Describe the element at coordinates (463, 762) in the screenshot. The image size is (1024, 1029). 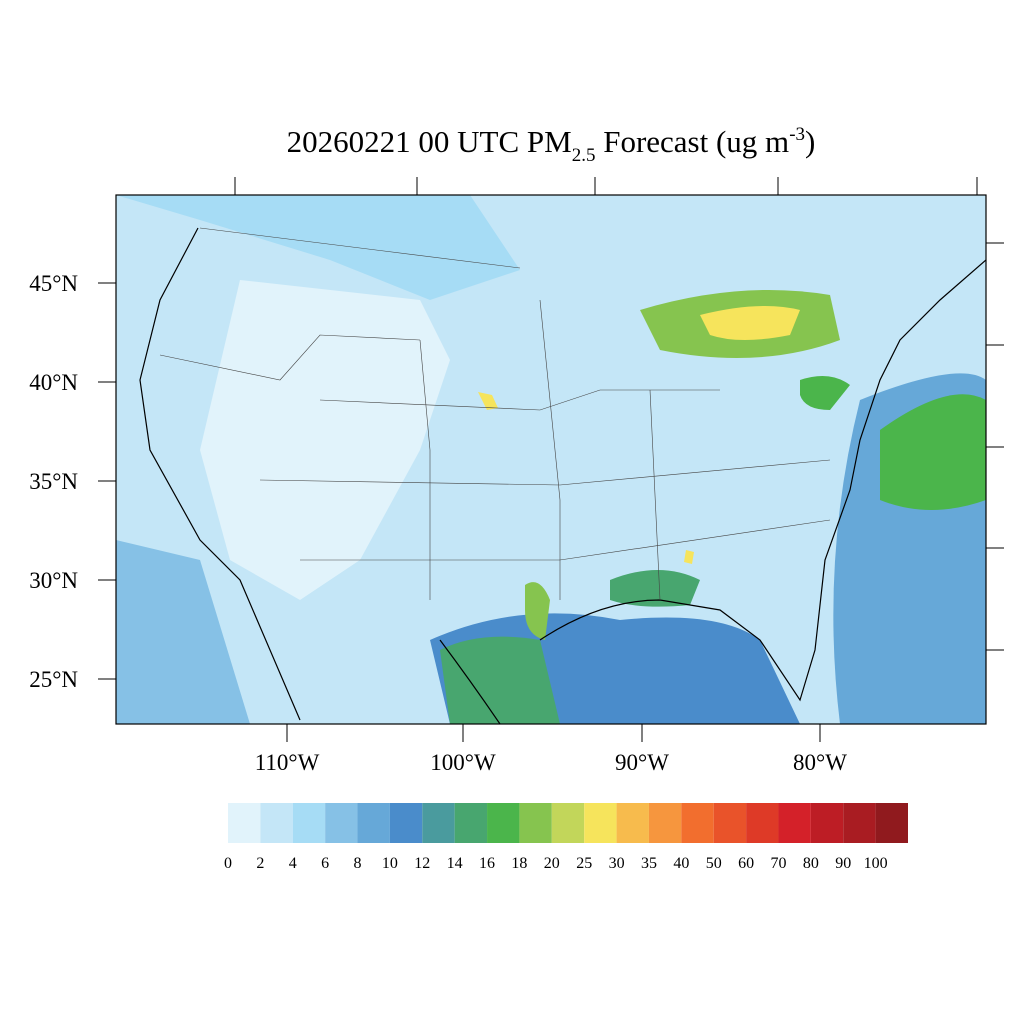
I see `lon-label: 100°W` at that location.